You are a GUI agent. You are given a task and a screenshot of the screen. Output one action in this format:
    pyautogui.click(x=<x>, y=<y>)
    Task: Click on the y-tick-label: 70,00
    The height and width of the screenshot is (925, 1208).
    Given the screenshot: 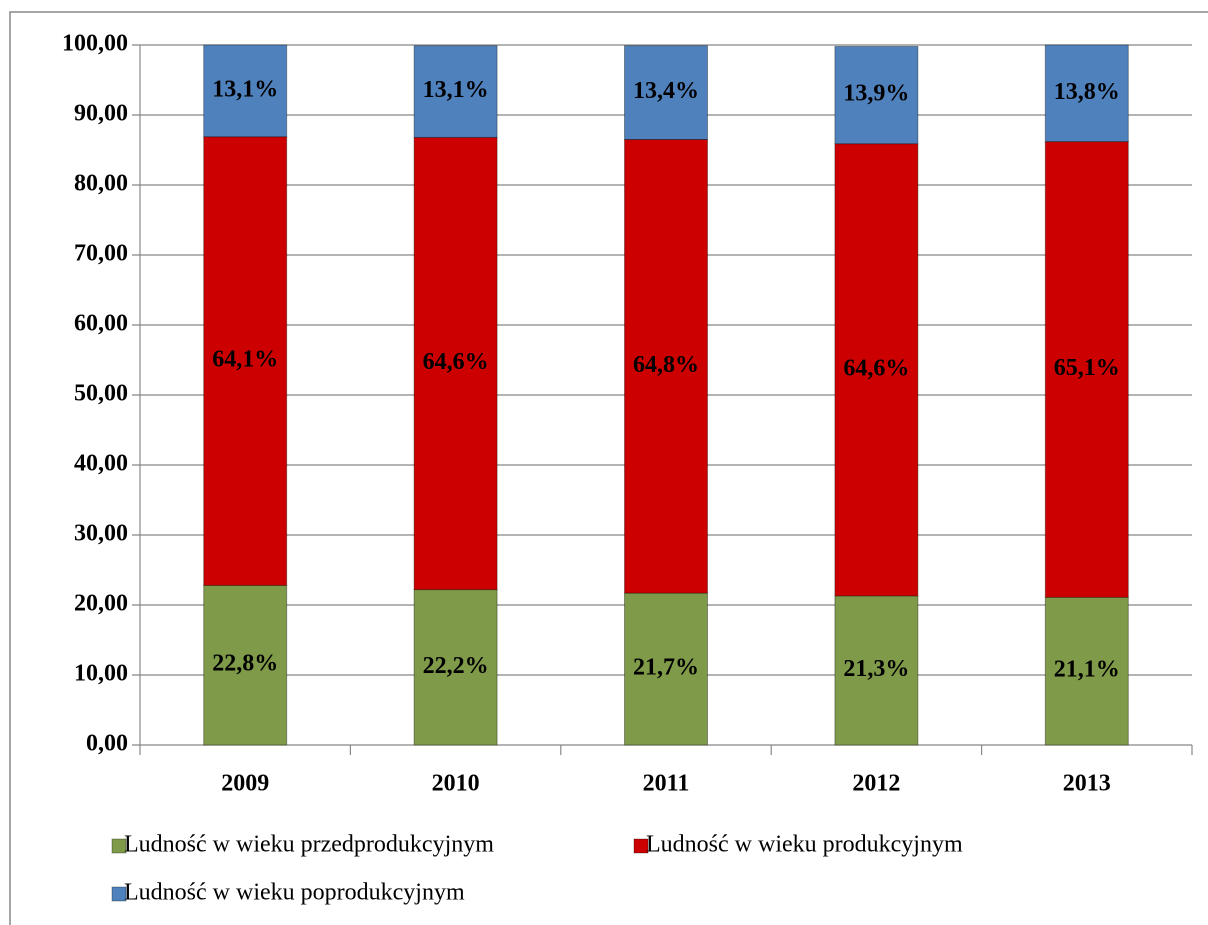 What is the action you would take?
    pyautogui.click(x=101, y=254)
    